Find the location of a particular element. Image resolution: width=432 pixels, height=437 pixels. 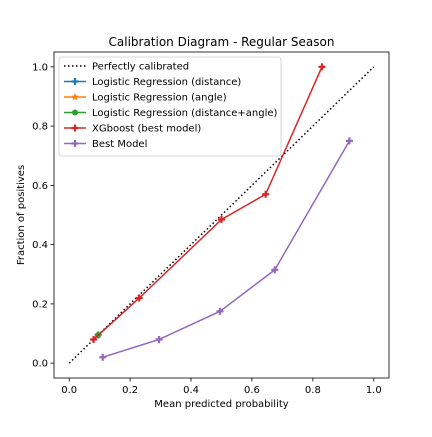

x-tick-label: 0.2 is located at coordinates (130, 390).